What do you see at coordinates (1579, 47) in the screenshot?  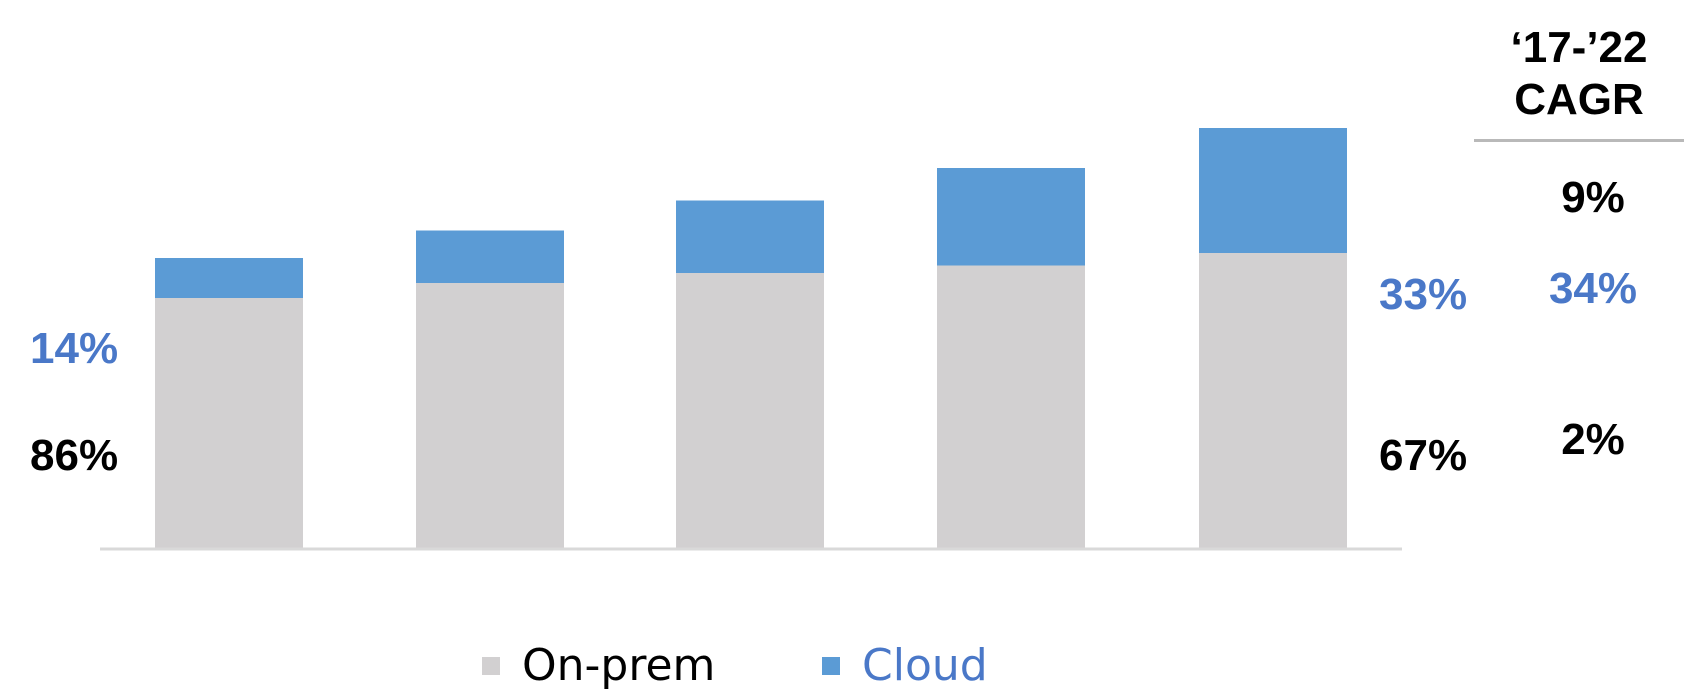 I see `cagr-header-period: ‘17-’22` at bounding box center [1579, 47].